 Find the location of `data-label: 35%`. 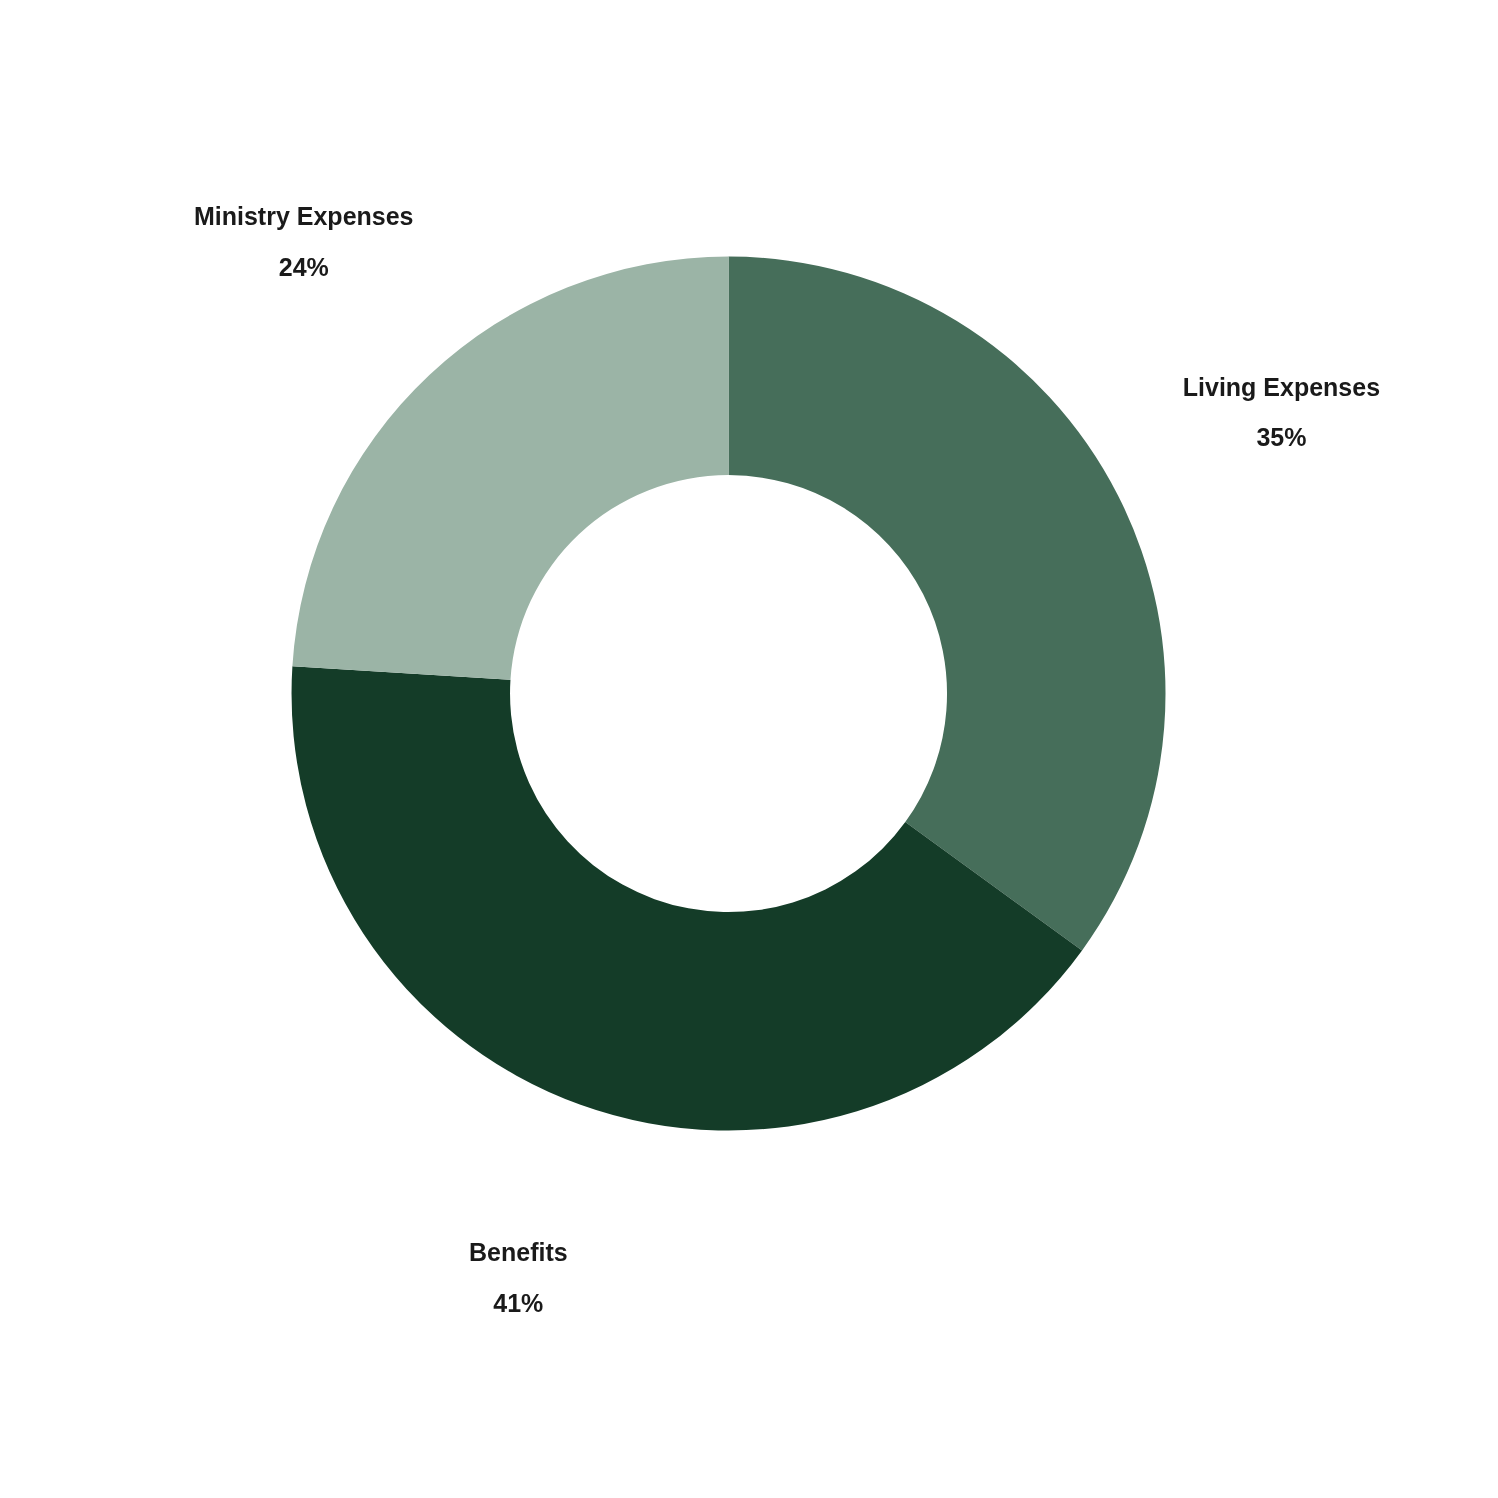

data-label: 35% is located at coordinates (1281, 437).